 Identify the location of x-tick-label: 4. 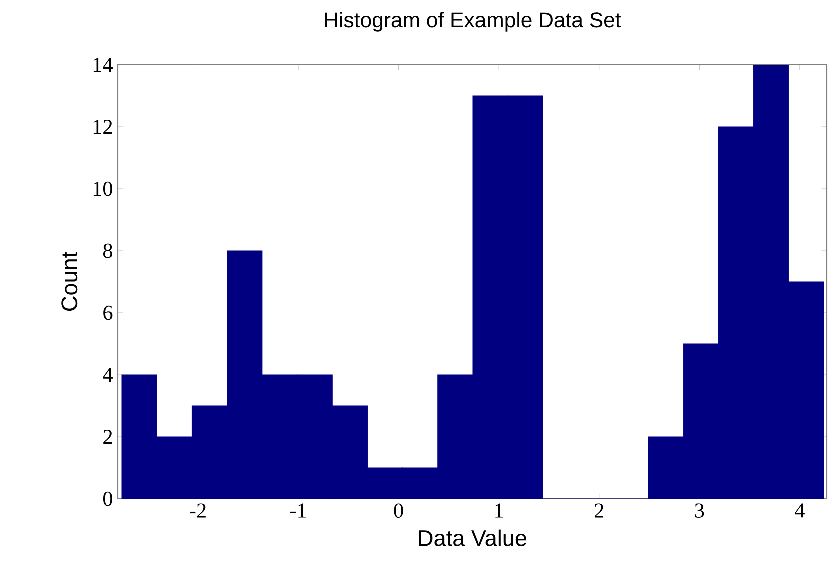
(800, 511).